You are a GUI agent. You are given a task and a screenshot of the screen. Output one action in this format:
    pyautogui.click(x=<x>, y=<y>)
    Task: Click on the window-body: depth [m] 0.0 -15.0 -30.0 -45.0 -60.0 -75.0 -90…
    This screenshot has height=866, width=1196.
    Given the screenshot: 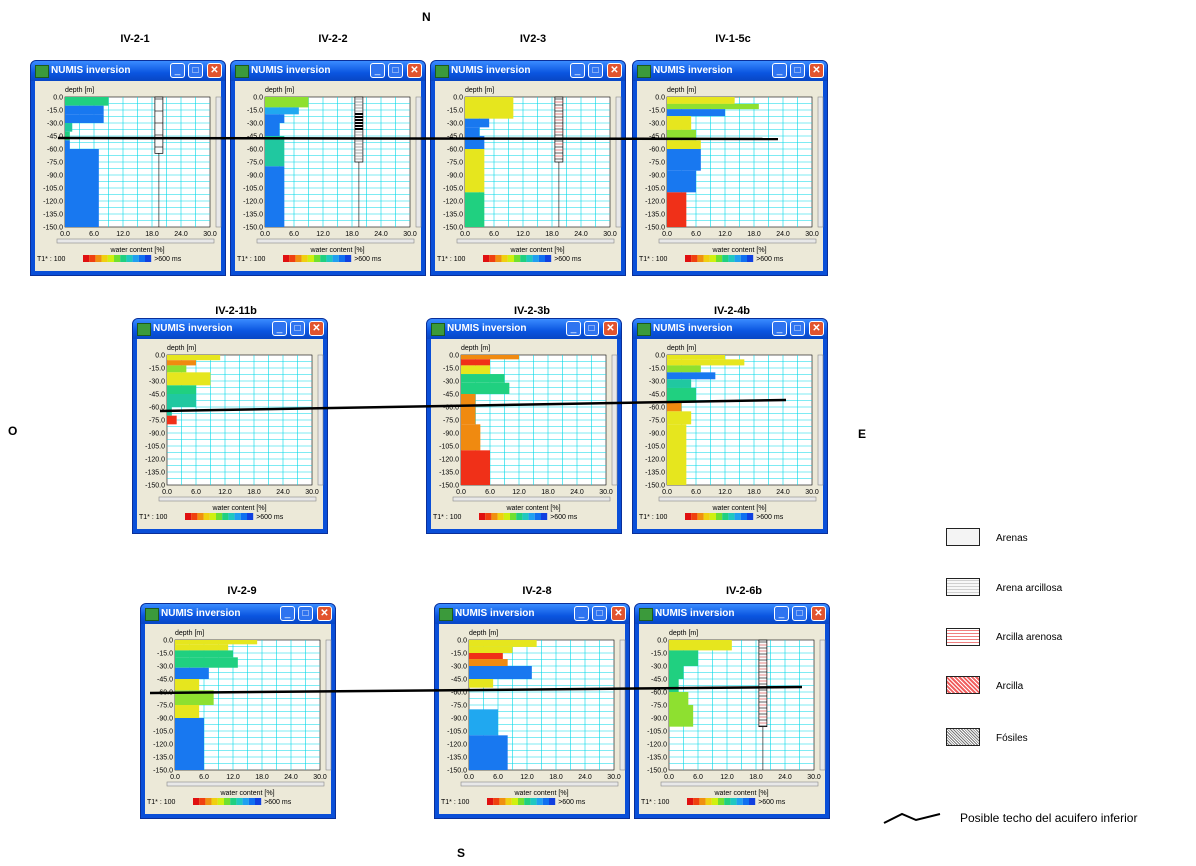 What is the action you would take?
    pyautogui.click(x=532, y=719)
    